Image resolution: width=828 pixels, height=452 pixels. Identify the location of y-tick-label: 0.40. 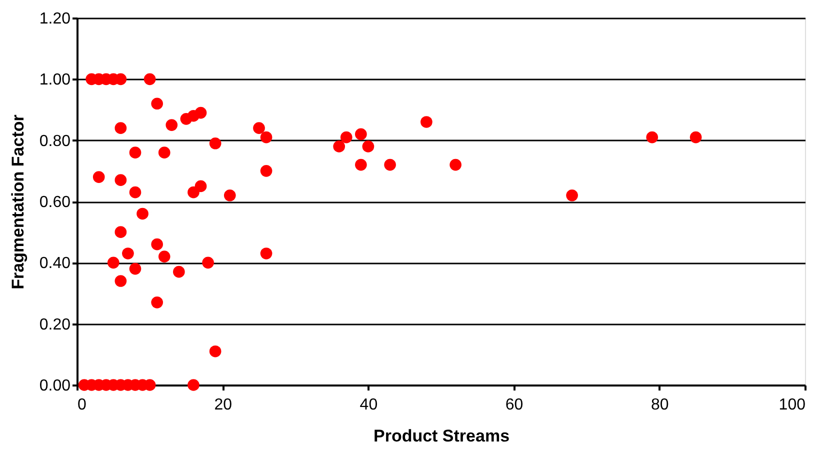
(55, 263).